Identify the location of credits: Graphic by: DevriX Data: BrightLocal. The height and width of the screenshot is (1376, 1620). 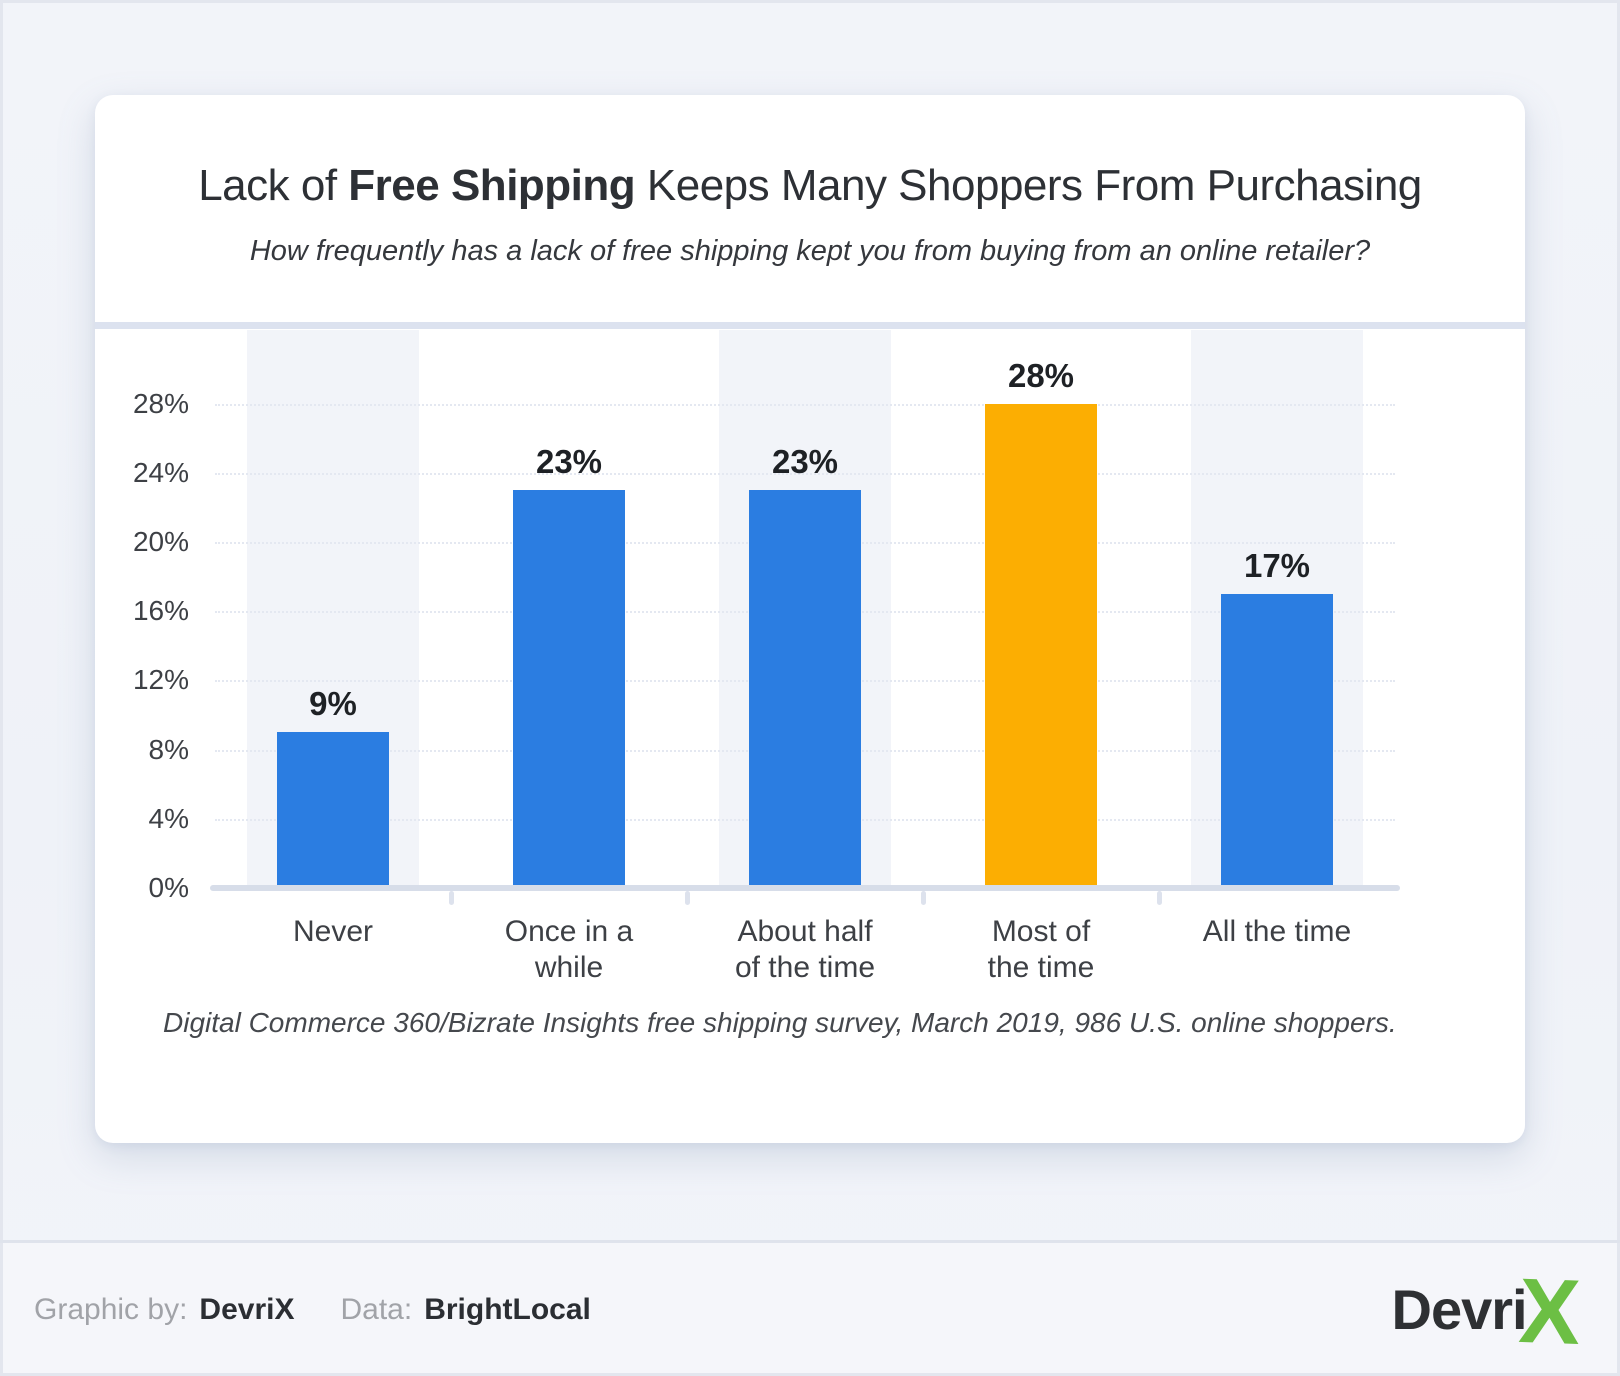
(312, 1310).